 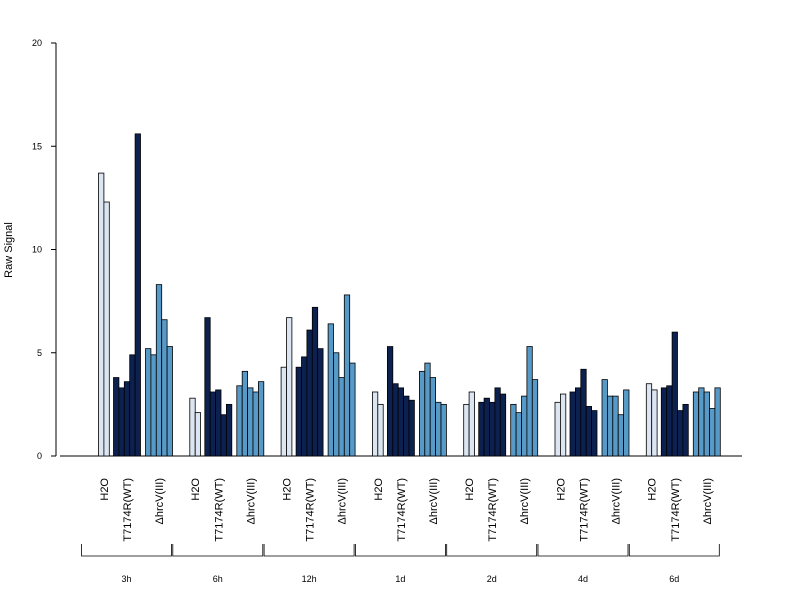 What do you see at coordinates (37, 250) in the screenshot?
I see `y-tick-label: 10` at bounding box center [37, 250].